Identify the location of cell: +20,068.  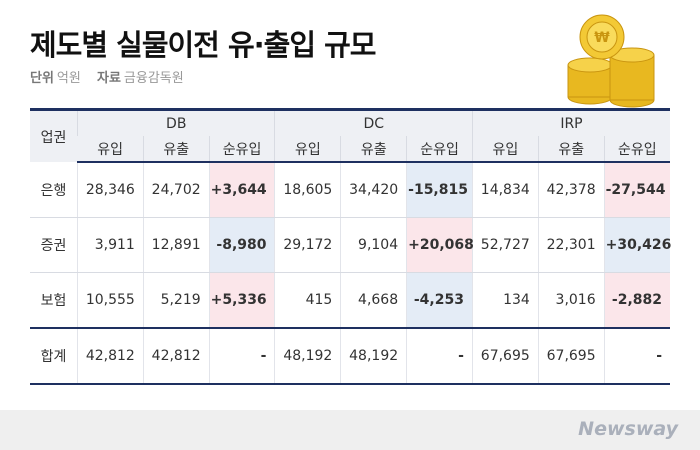
(440, 245).